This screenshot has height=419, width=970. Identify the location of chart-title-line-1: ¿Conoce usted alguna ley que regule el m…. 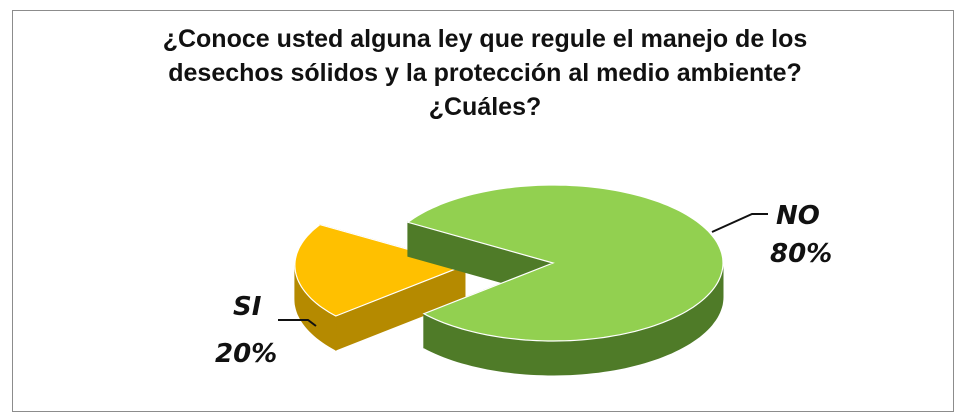
(485, 39).